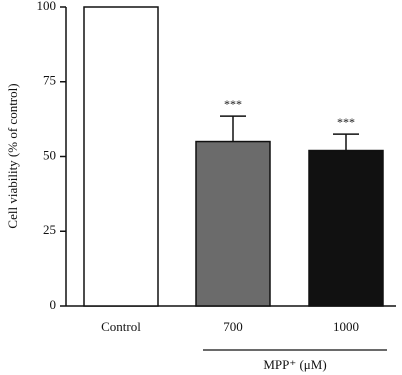 The width and height of the screenshot is (402, 375). What do you see at coordinates (12, 155) in the screenshot?
I see `y-axis-label: Cell viability (% of control)` at bounding box center [12, 155].